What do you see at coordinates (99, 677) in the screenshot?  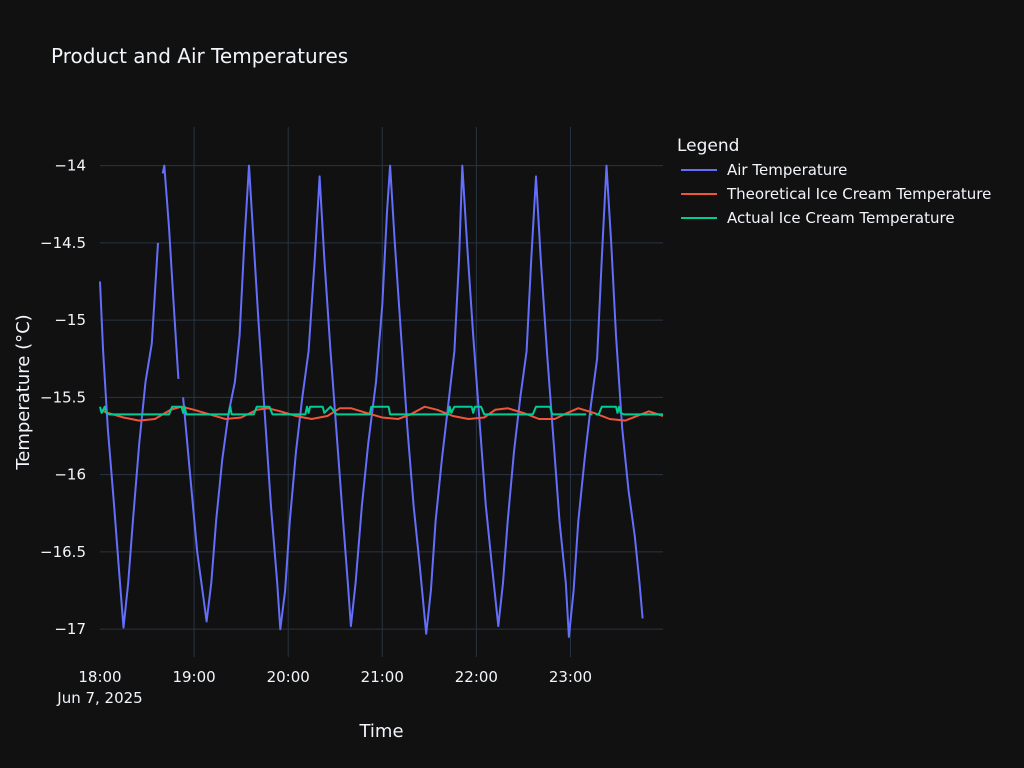 I see `x-tick-label: 18:00` at bounding box center [99, 677].